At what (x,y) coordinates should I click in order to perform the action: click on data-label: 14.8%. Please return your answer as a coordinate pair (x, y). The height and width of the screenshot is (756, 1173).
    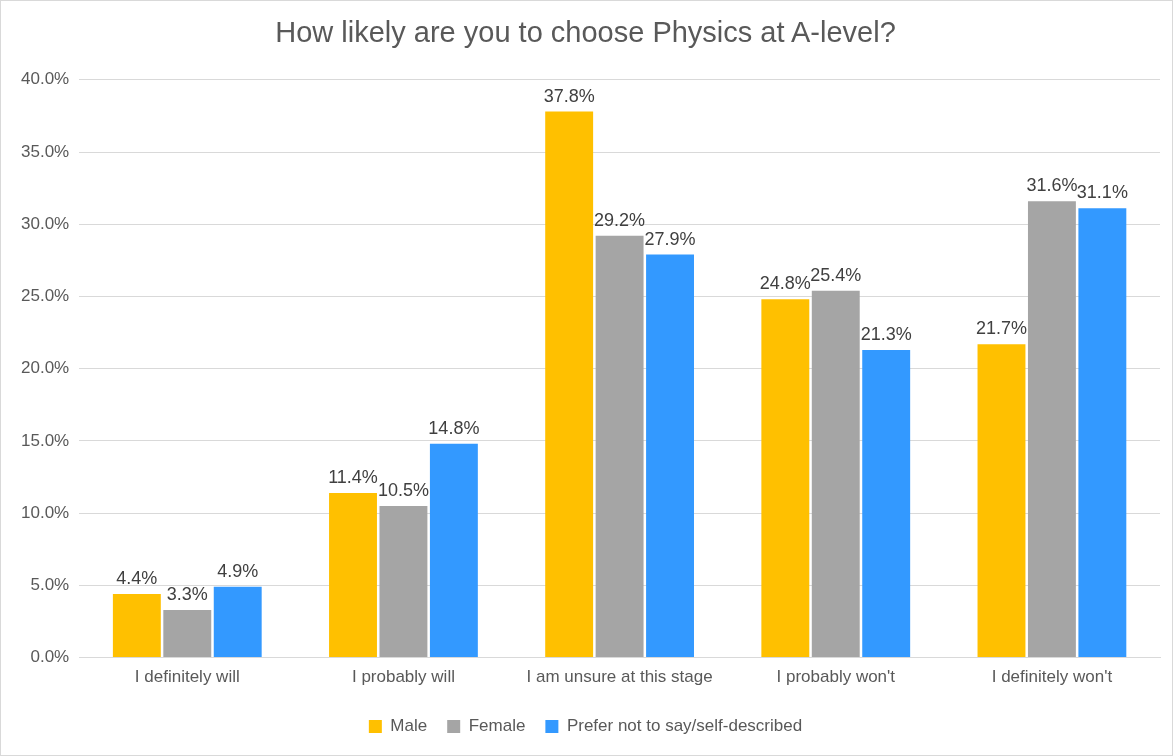
    Looking at the image, I should click on (454, 427).